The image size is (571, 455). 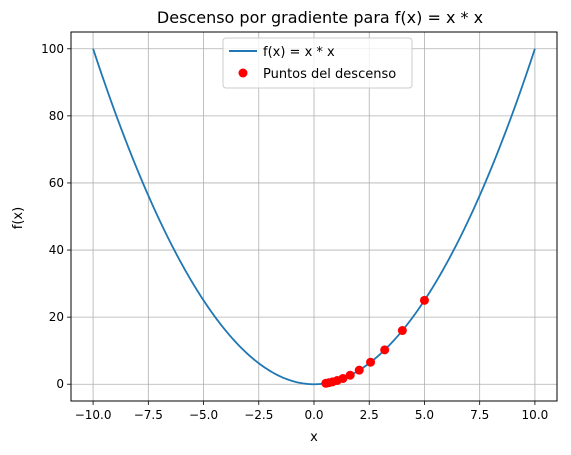 I want to click on y-tick-label: 40, so click(x=56, y=250).